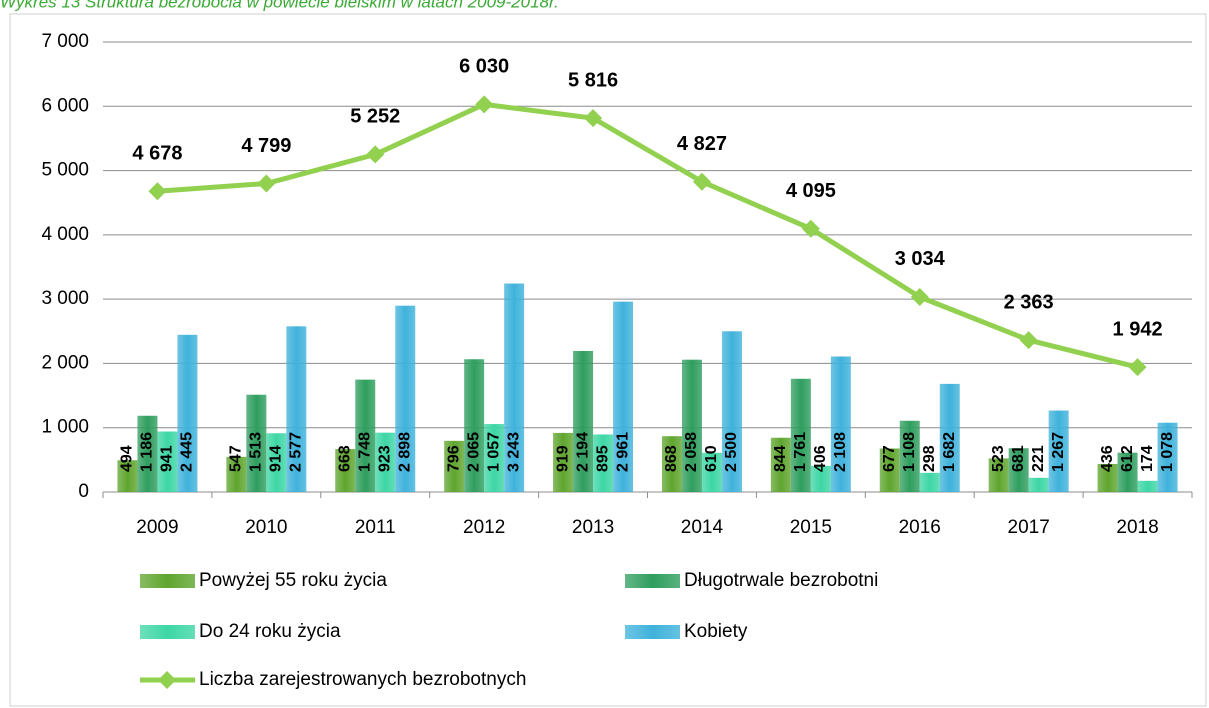 The image size is (1209, 708). What do you see at coordinates (83, 491) in the screenshot?
I see `y-tick-label: 0` at bounding box center [83, 491].